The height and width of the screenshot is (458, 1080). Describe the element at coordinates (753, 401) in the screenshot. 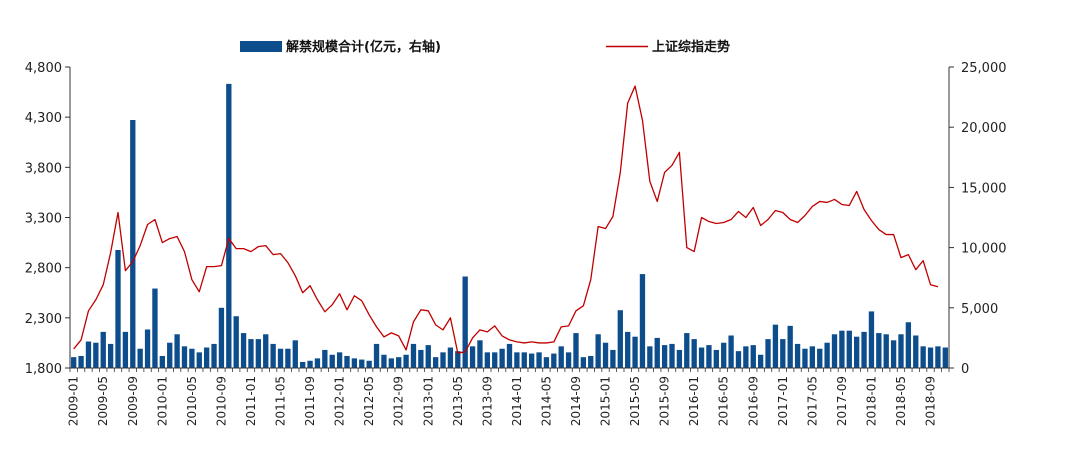

I see `x-axis-tick-label: 2016-09` at that location.